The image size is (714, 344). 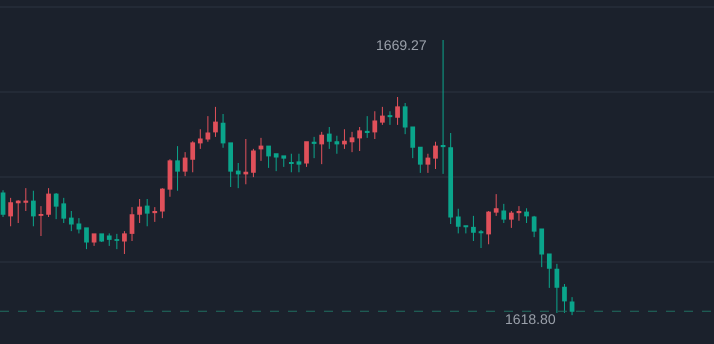 What do you see at coordinates (530, 319) in the screenshot?
I see `annotation: 1618.80` at bounding box center [530, 319].